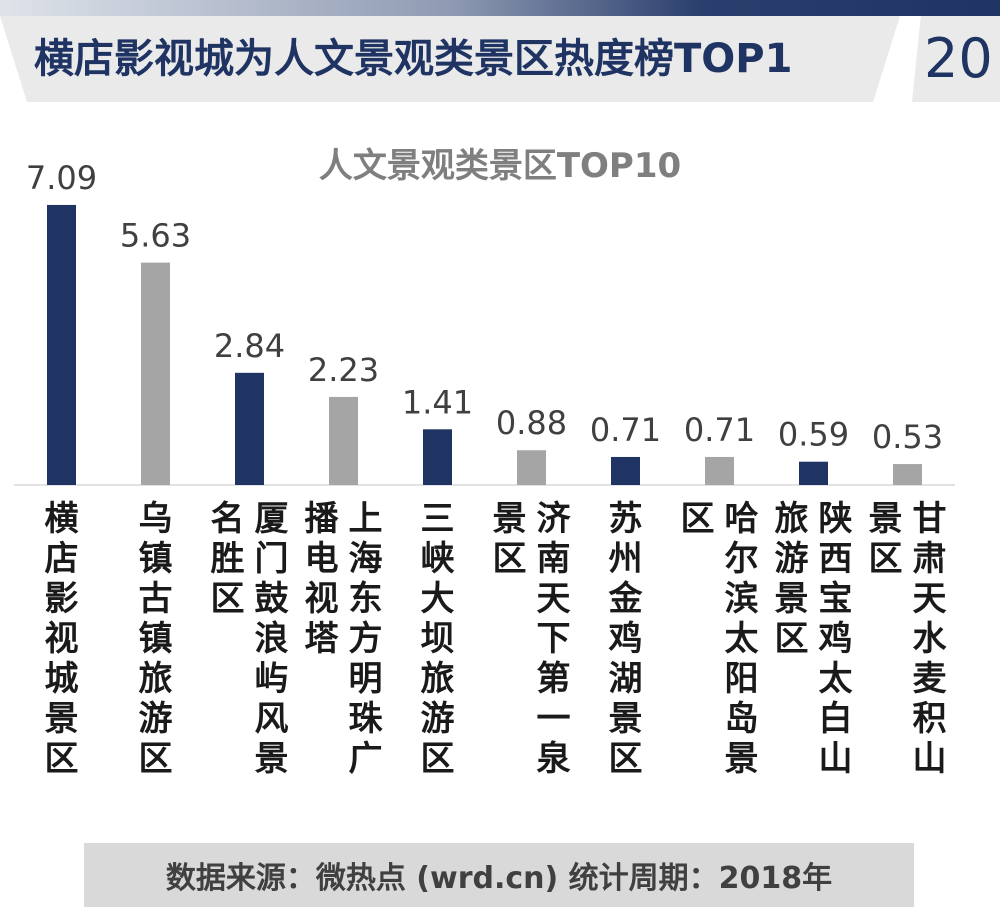  I want to click on category-label-3: 厦门鼓浪屿风景名胜区, so click(250, 639).